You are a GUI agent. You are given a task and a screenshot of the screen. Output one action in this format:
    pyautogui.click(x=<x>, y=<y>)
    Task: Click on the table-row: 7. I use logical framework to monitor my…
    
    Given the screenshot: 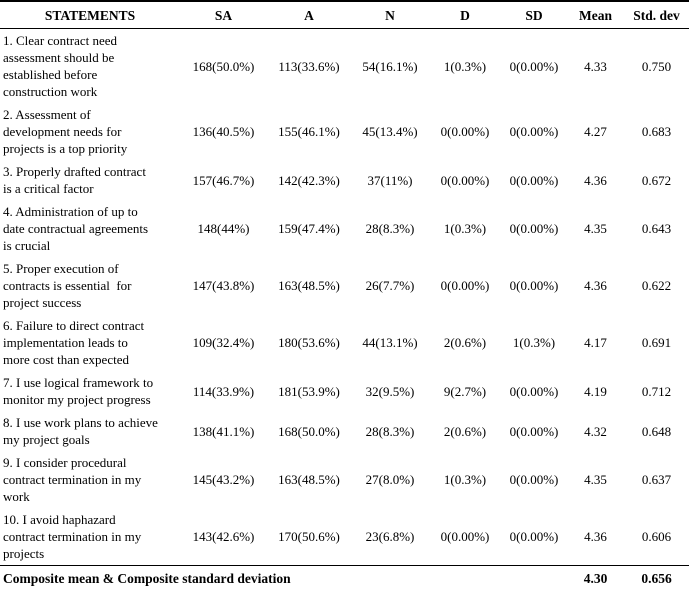 What is the action you would take?
    pyautogui.click(x=344, y=391)
    